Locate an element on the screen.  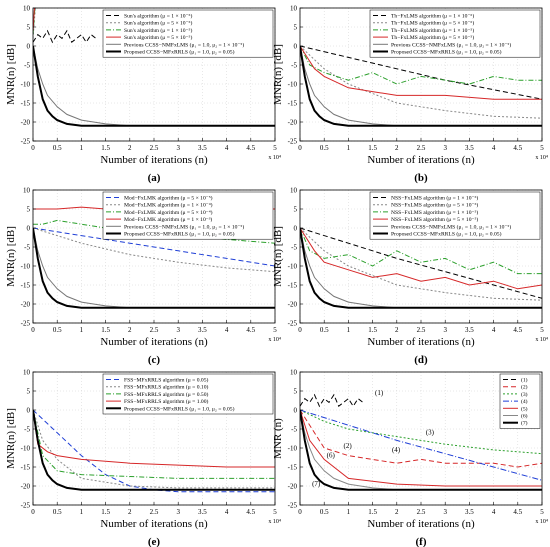
annotation-label: (1) is located at coordinates (379, 393).